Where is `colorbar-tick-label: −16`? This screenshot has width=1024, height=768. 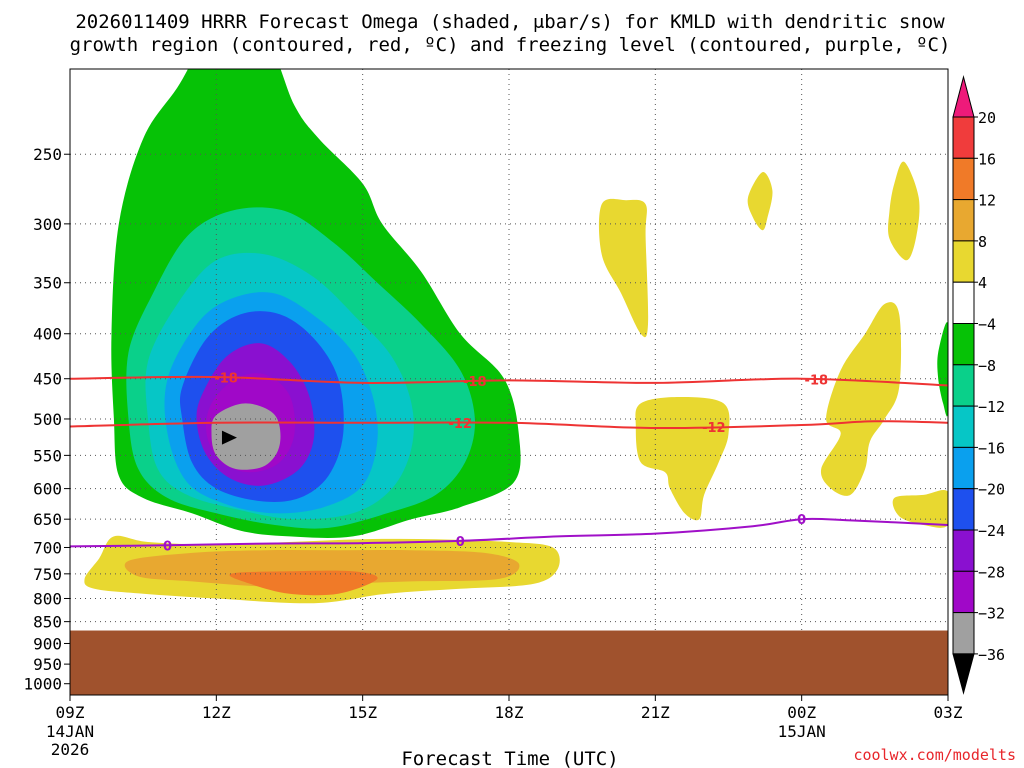 colorbar-tick-label: −16 is located at coordinates (991, 448).